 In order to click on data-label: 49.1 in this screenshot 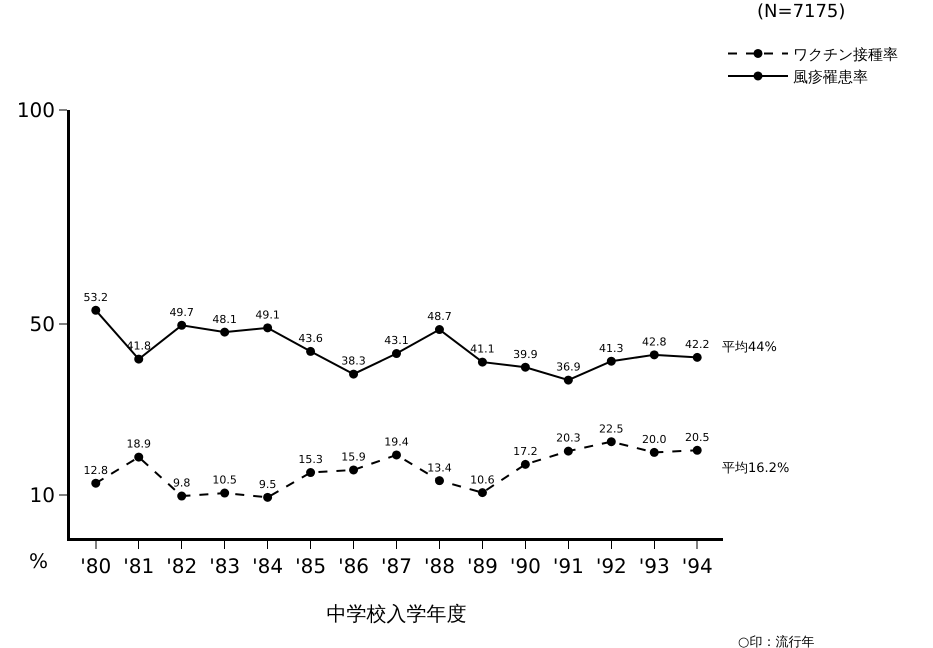, I will do `click(267, 315)`.